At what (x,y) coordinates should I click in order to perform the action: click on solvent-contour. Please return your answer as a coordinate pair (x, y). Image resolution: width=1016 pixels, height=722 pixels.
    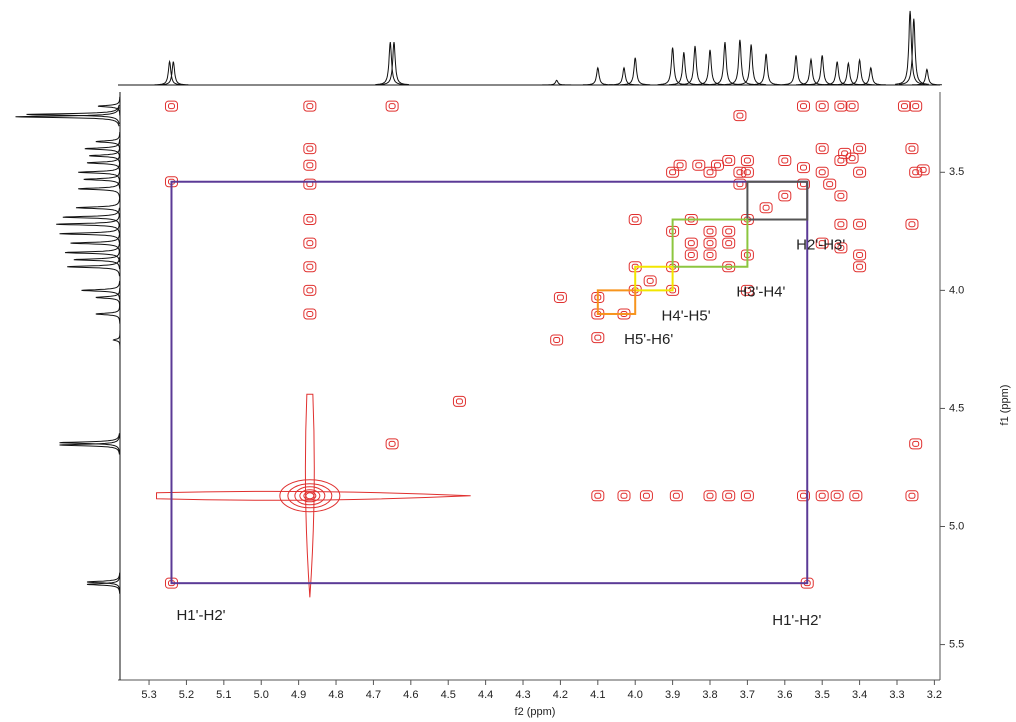
    Looking at the image, I should click on (310, 496).